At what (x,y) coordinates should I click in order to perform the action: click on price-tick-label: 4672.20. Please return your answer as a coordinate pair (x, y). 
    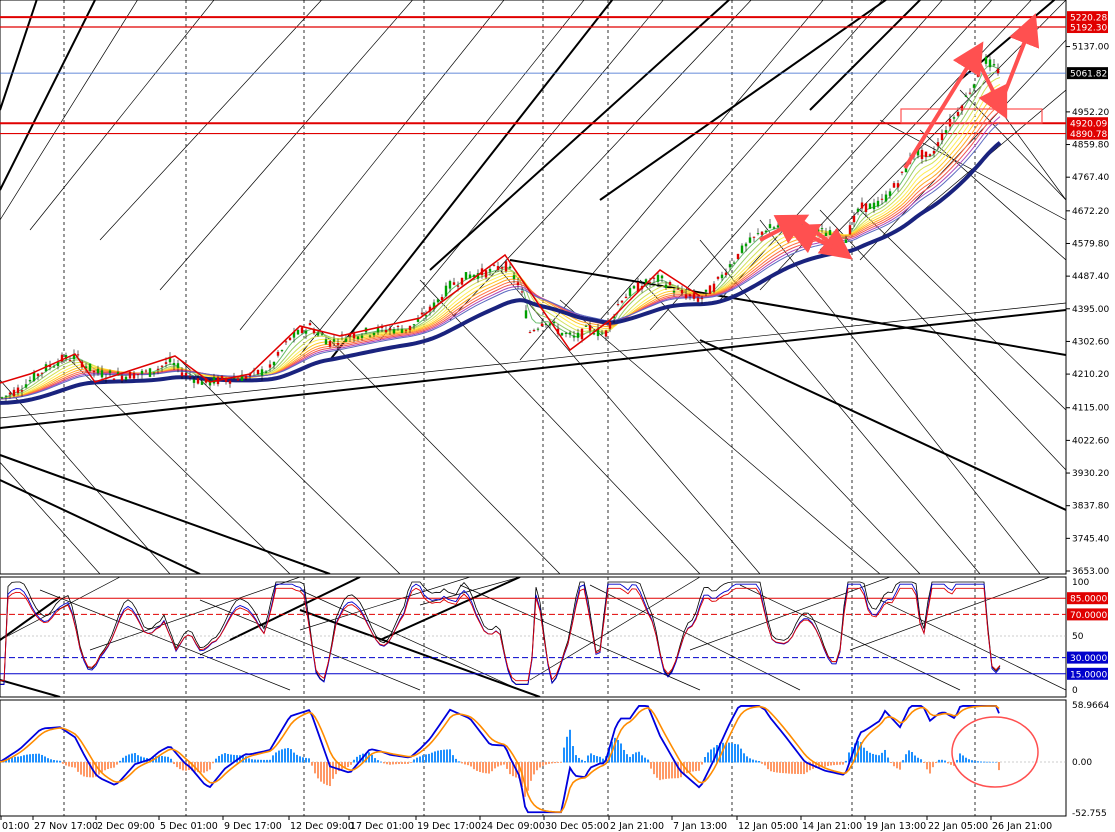
    Looking at the image, I should click on (1090, 212).